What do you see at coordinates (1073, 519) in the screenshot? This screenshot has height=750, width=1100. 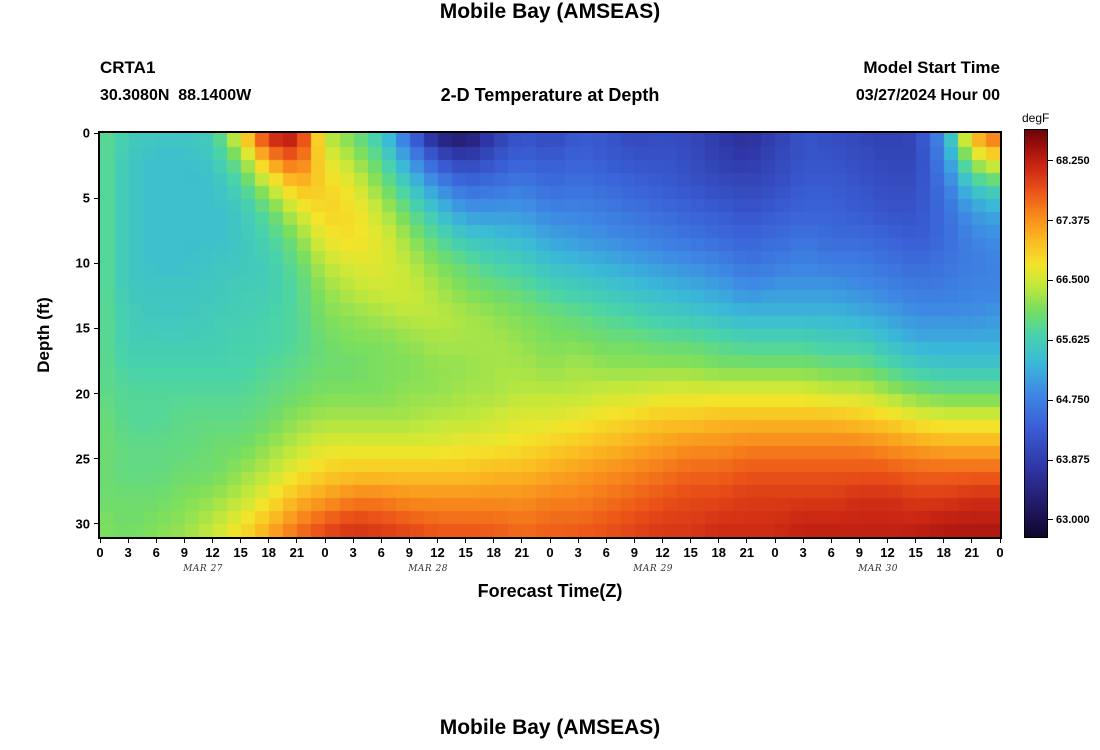 I see `colorbar-tick-label: 63.000` at bounding box center [1073, 519].